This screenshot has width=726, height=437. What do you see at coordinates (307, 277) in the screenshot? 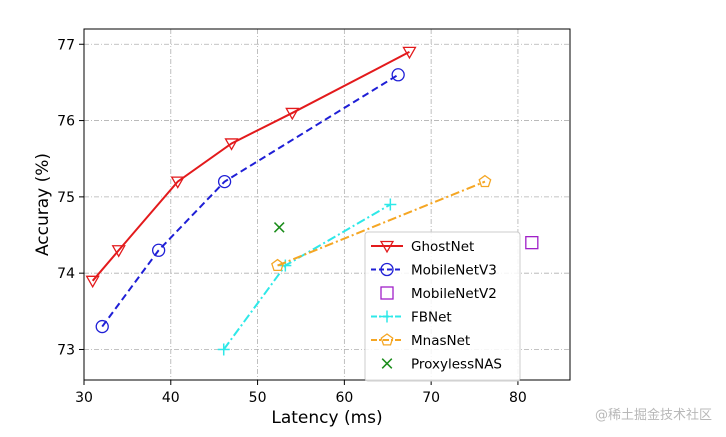
I see `series-fbnet` at bounding box center [307, 277].